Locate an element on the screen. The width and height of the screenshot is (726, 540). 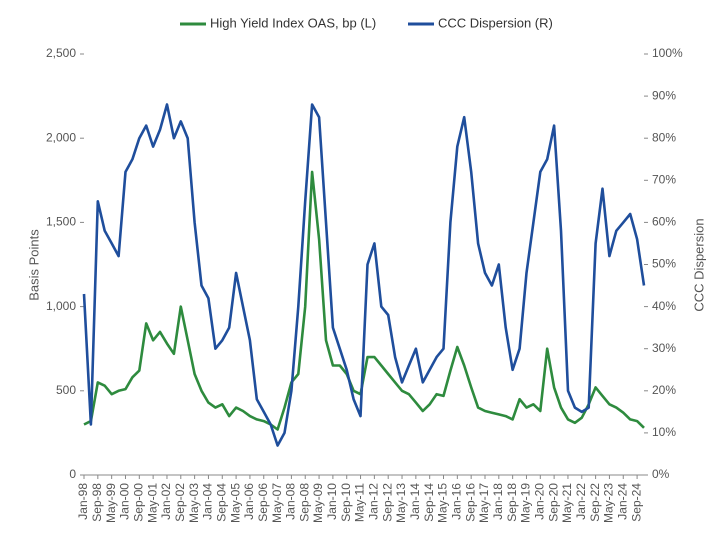
x-tick-label: May-15 is located at coordinates (443, 503).